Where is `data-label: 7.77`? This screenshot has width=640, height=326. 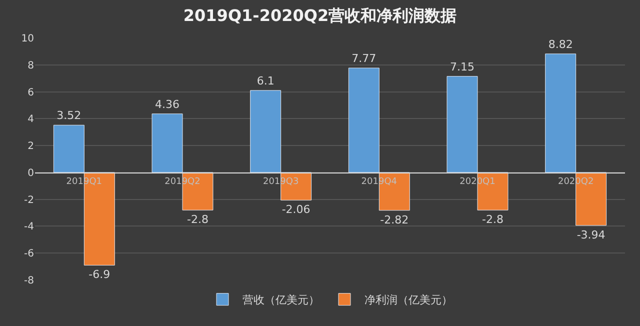
data-label: 7.77 is located at coordinates (364, 58).